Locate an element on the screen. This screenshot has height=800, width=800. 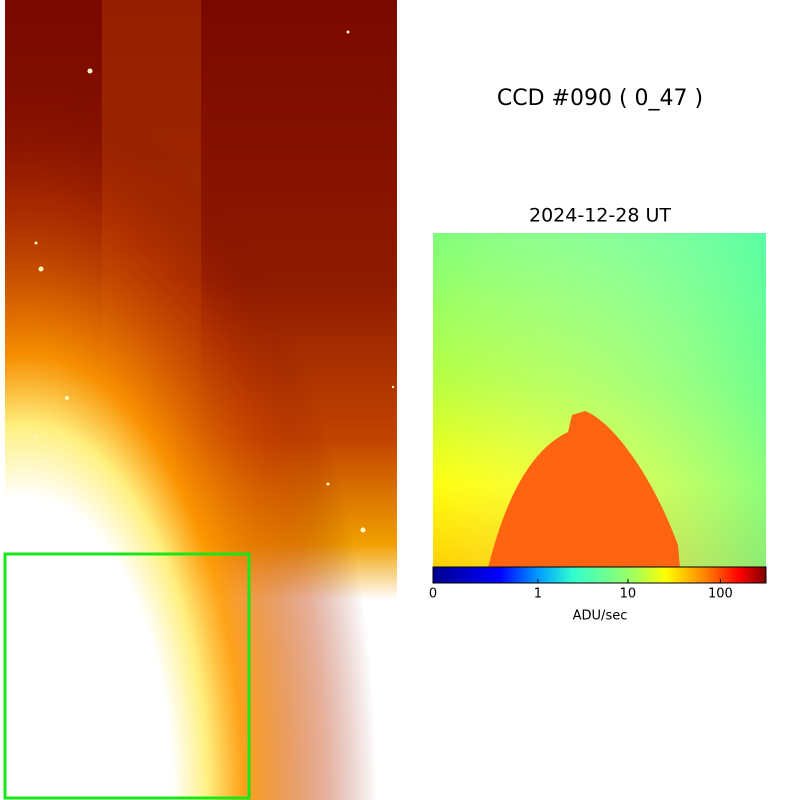
colorbar is located at coordinates (599, 575).